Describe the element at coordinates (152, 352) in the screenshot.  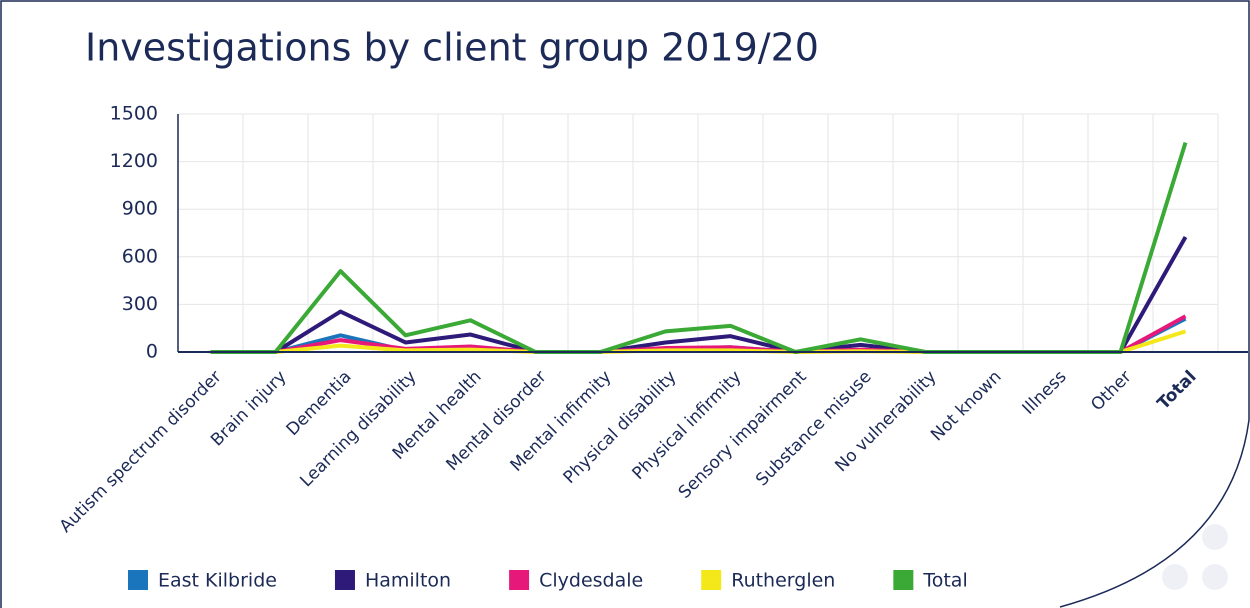
I see `y-tick-label: 0` at that location.